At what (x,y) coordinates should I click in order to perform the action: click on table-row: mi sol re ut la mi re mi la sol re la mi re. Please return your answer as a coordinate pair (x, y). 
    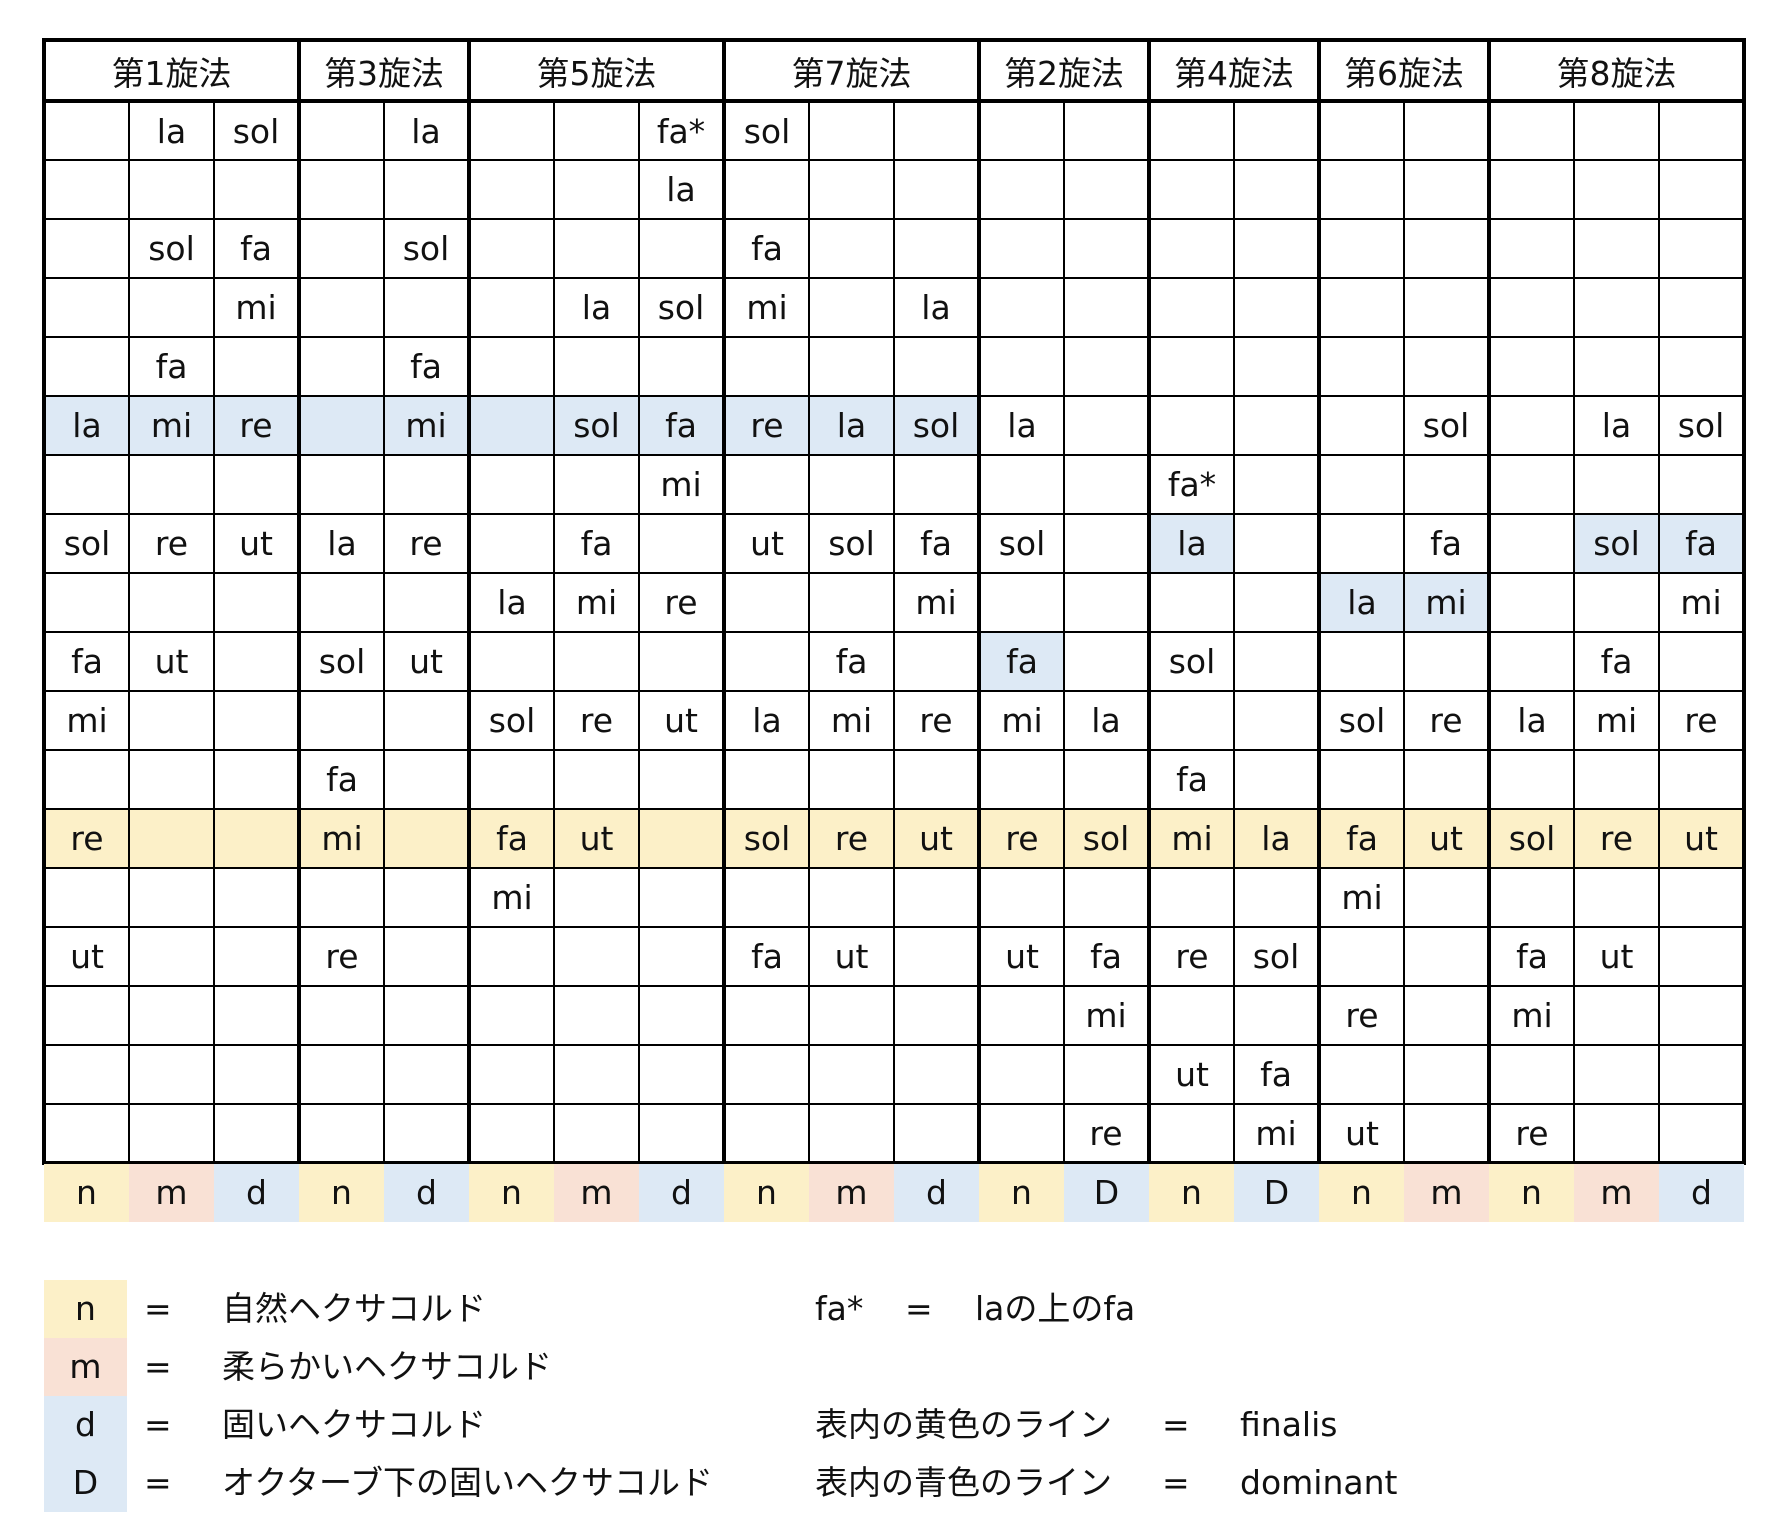
    Looking at the image, I should click on (894, 720).